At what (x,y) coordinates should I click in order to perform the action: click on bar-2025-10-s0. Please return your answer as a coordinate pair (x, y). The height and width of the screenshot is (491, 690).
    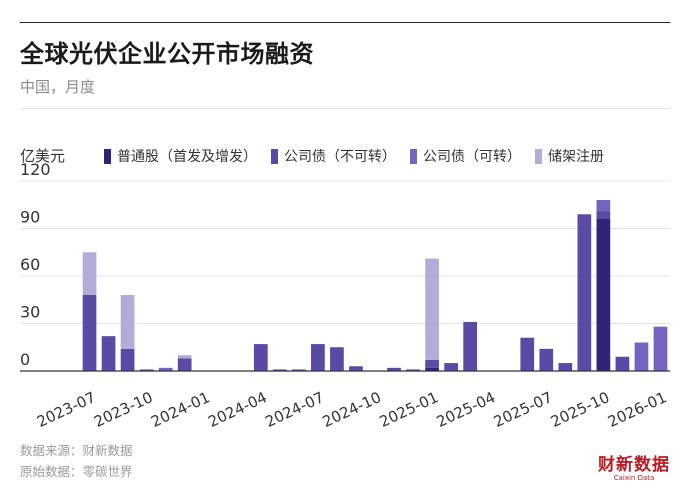
    Looking at the image, I should click on (603, 295).